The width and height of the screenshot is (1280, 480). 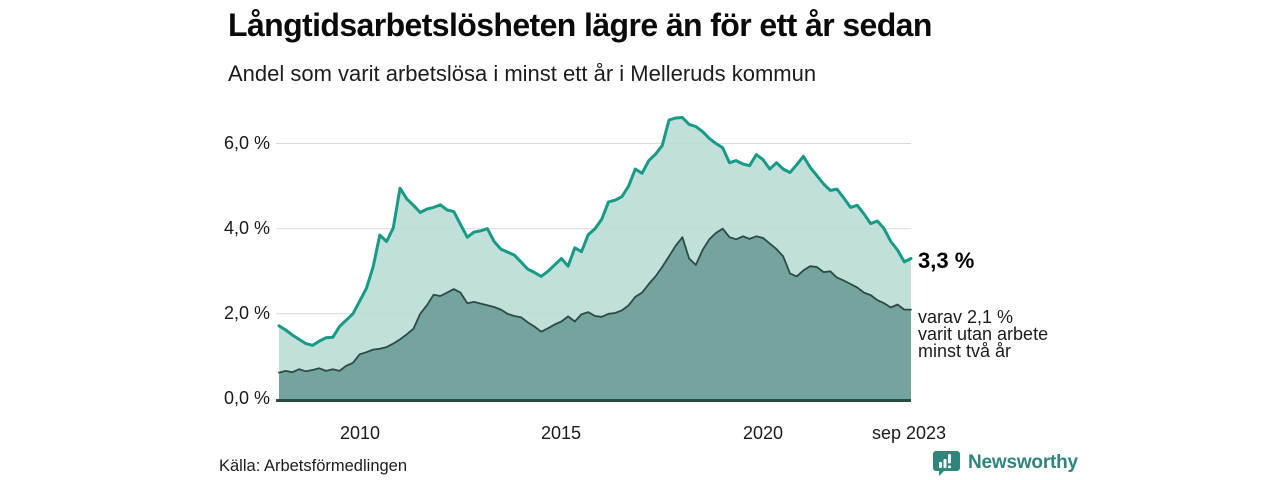 I want to click on brand-wordmark: Newsworthy, so click(x=1023, y=462).